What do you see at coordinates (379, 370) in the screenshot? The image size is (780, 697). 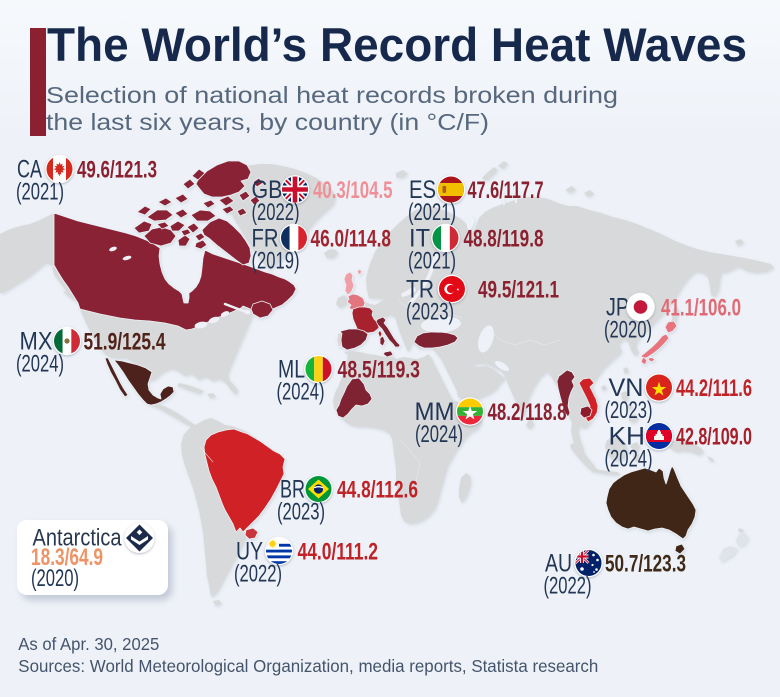 I see `svg-text: 48.5/119.3` at bounding box center [379, 370].